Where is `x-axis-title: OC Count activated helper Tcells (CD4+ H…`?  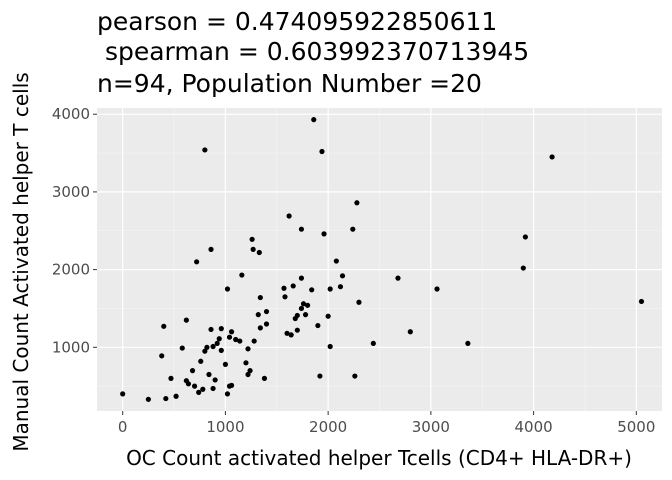
x-axis-title: OC Count activated helper Tcells (CD4+ H… is located at coordinates (379, 458).